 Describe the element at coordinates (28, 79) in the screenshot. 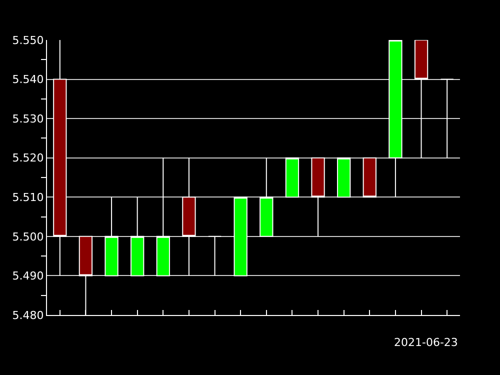

I see `y-tick-label: 5.540` at that location.